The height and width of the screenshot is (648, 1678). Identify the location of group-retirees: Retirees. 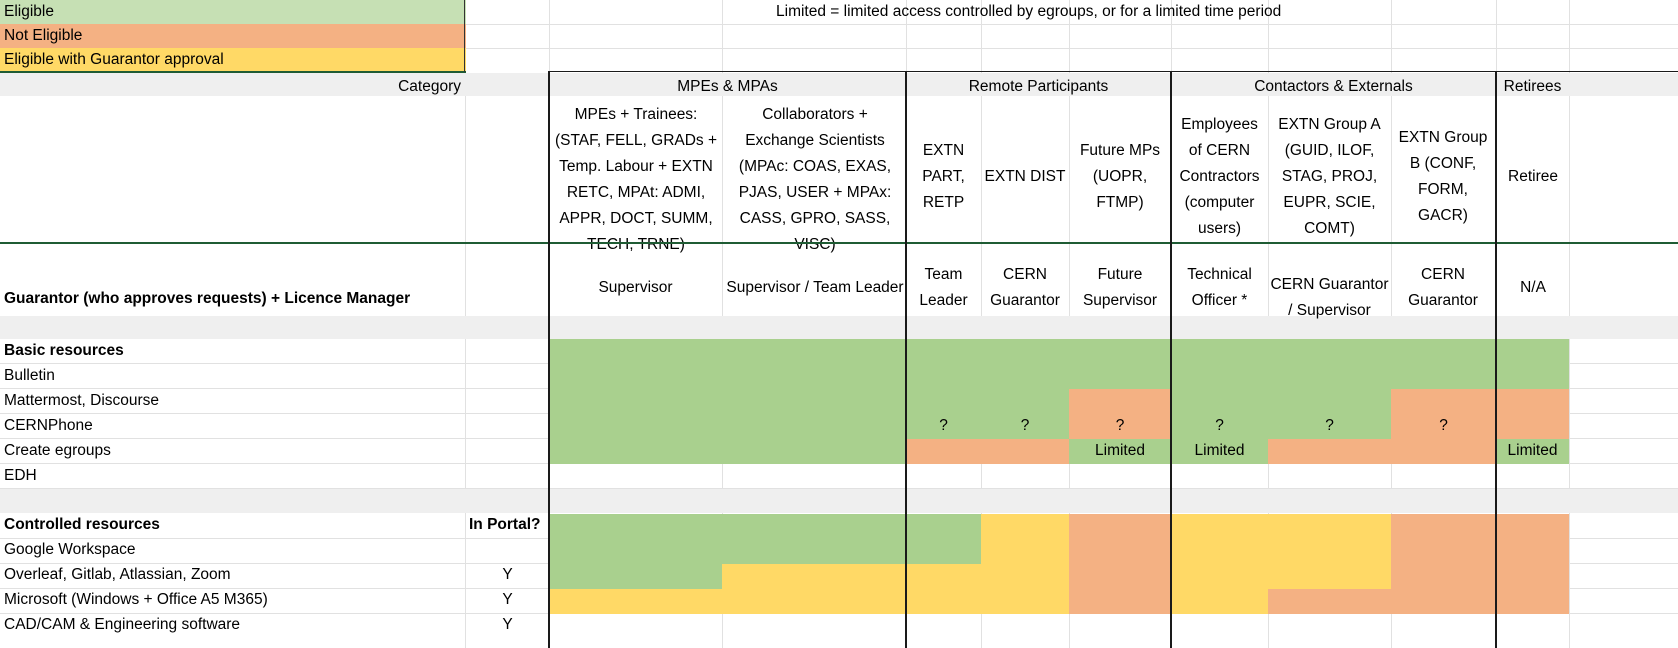
(1532, 86).